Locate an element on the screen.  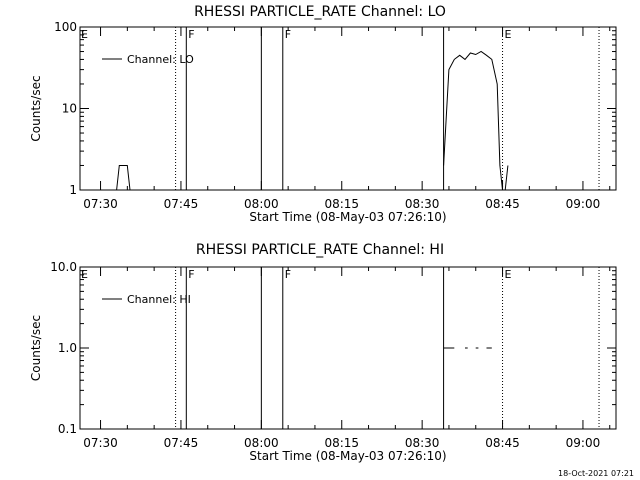
y-tick-label: 10.0 is located at coordinates (63, 267).